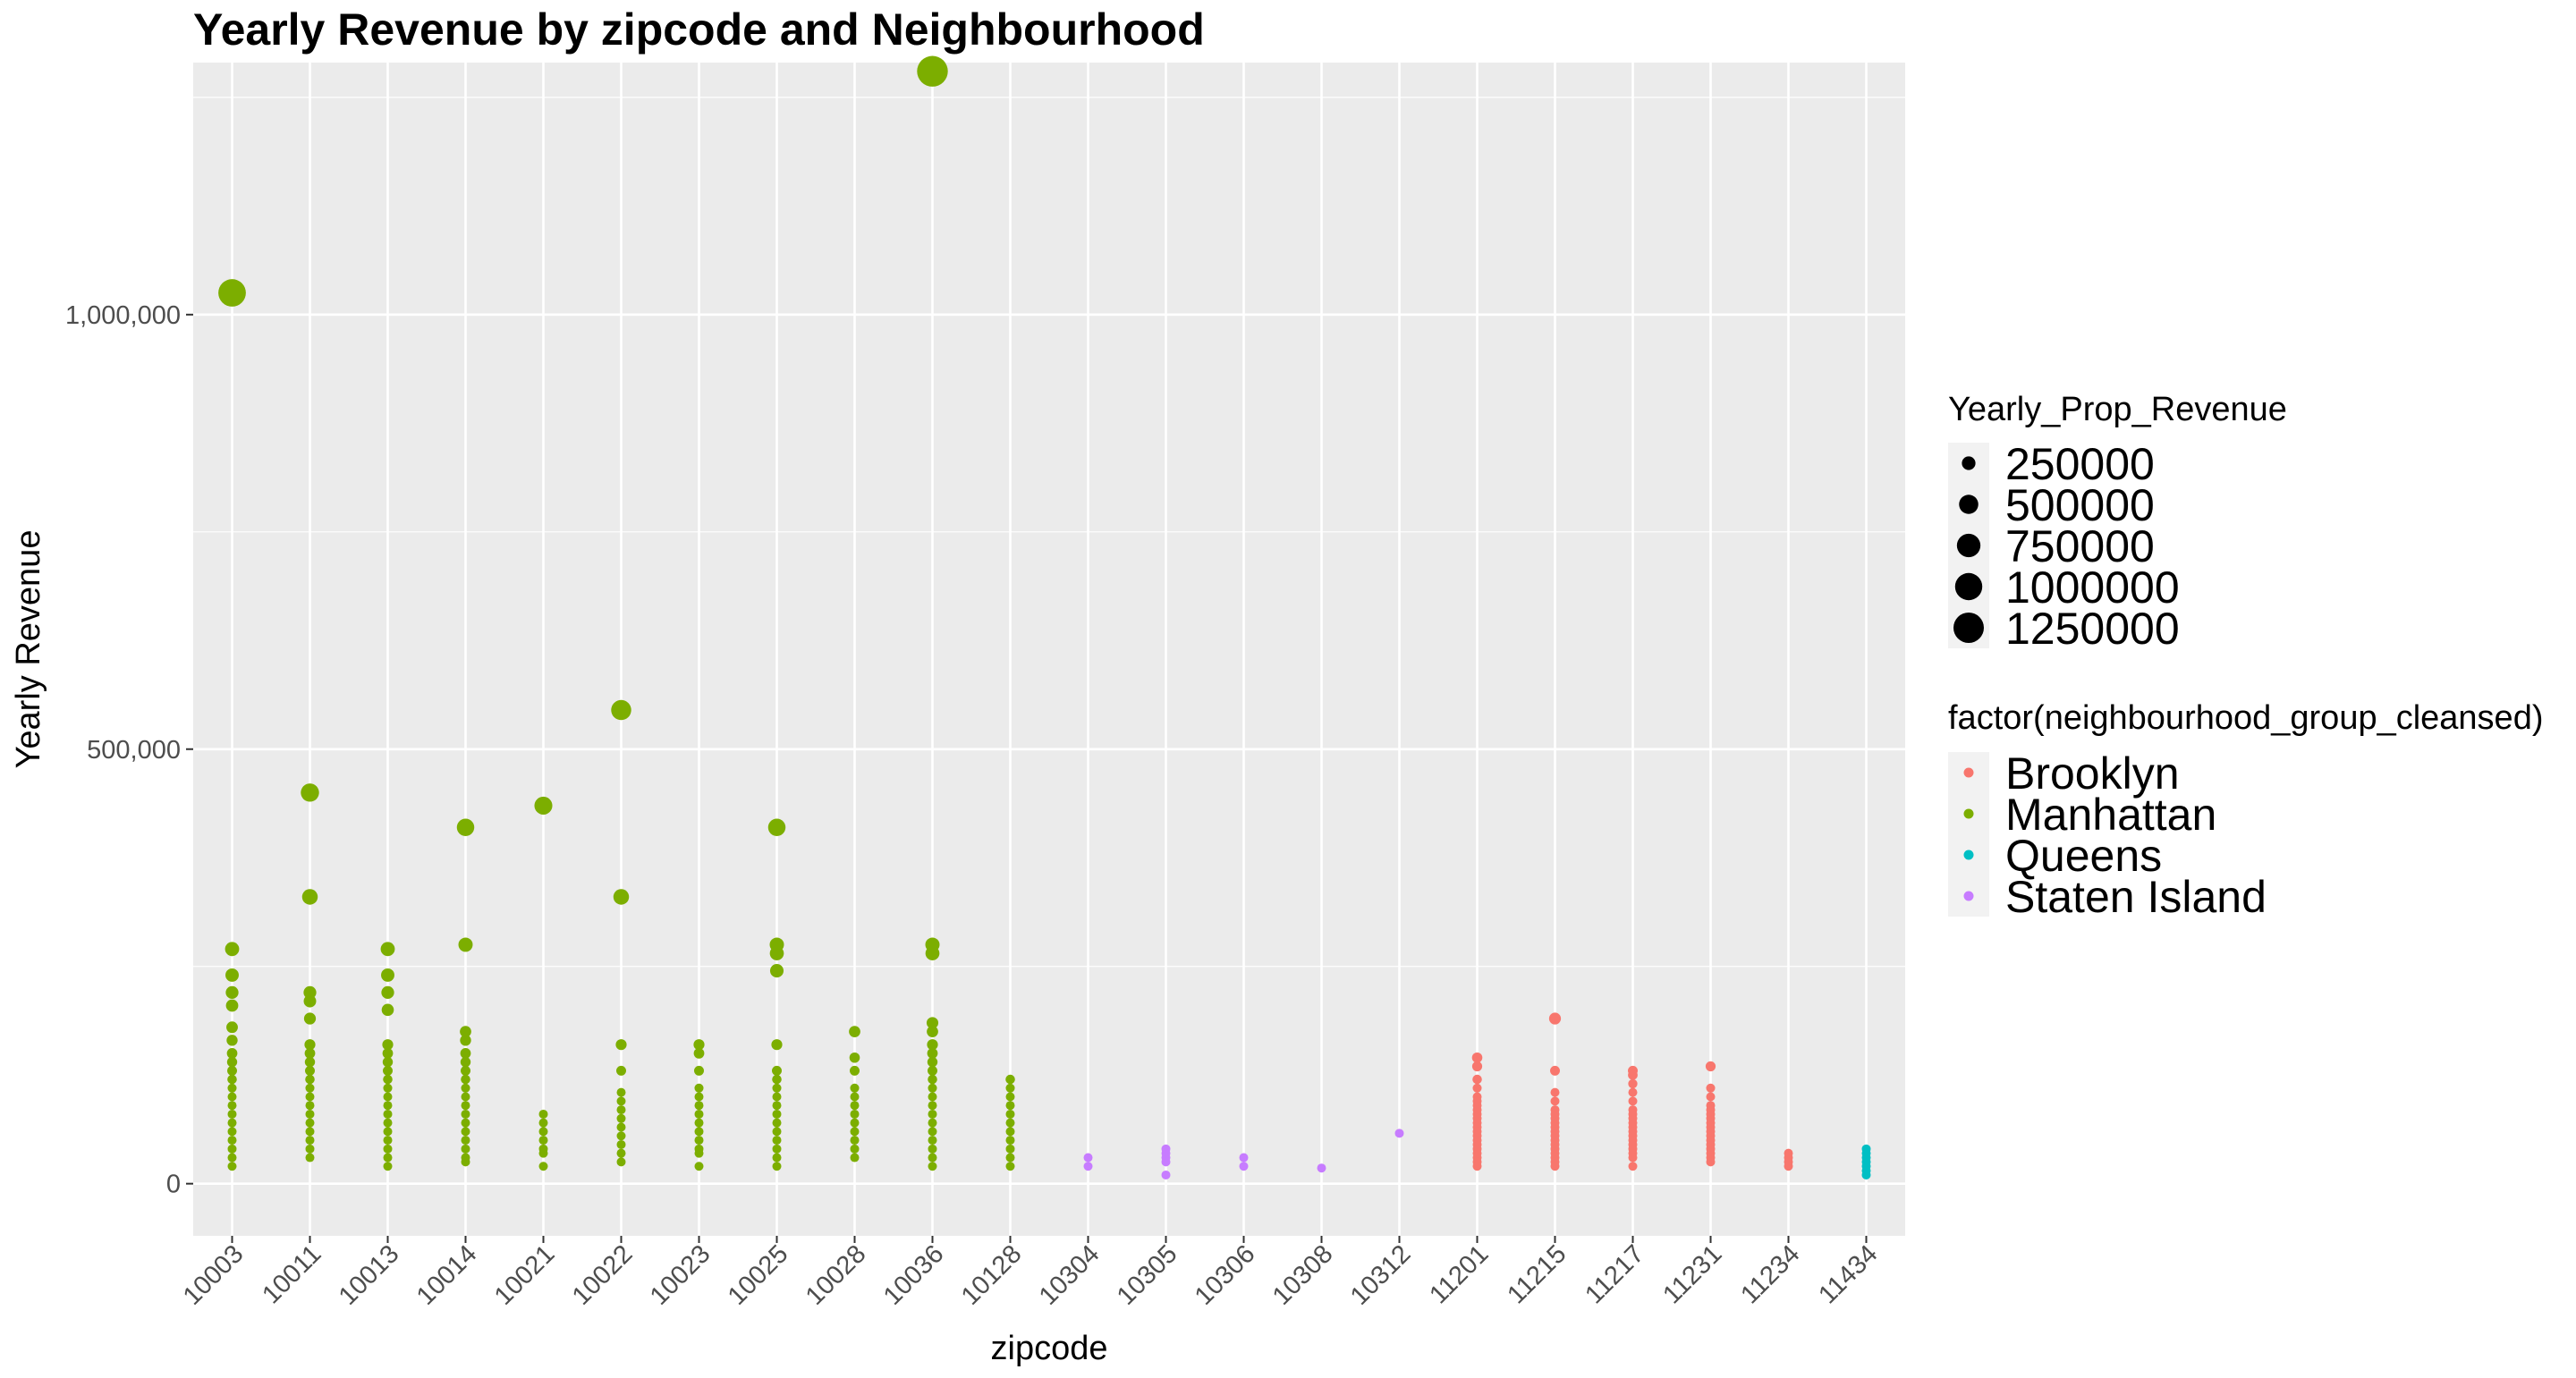  Describe the element at coordinates (680, 1275) in the screenshot. I see `x-tick-label: 10023` at that location.